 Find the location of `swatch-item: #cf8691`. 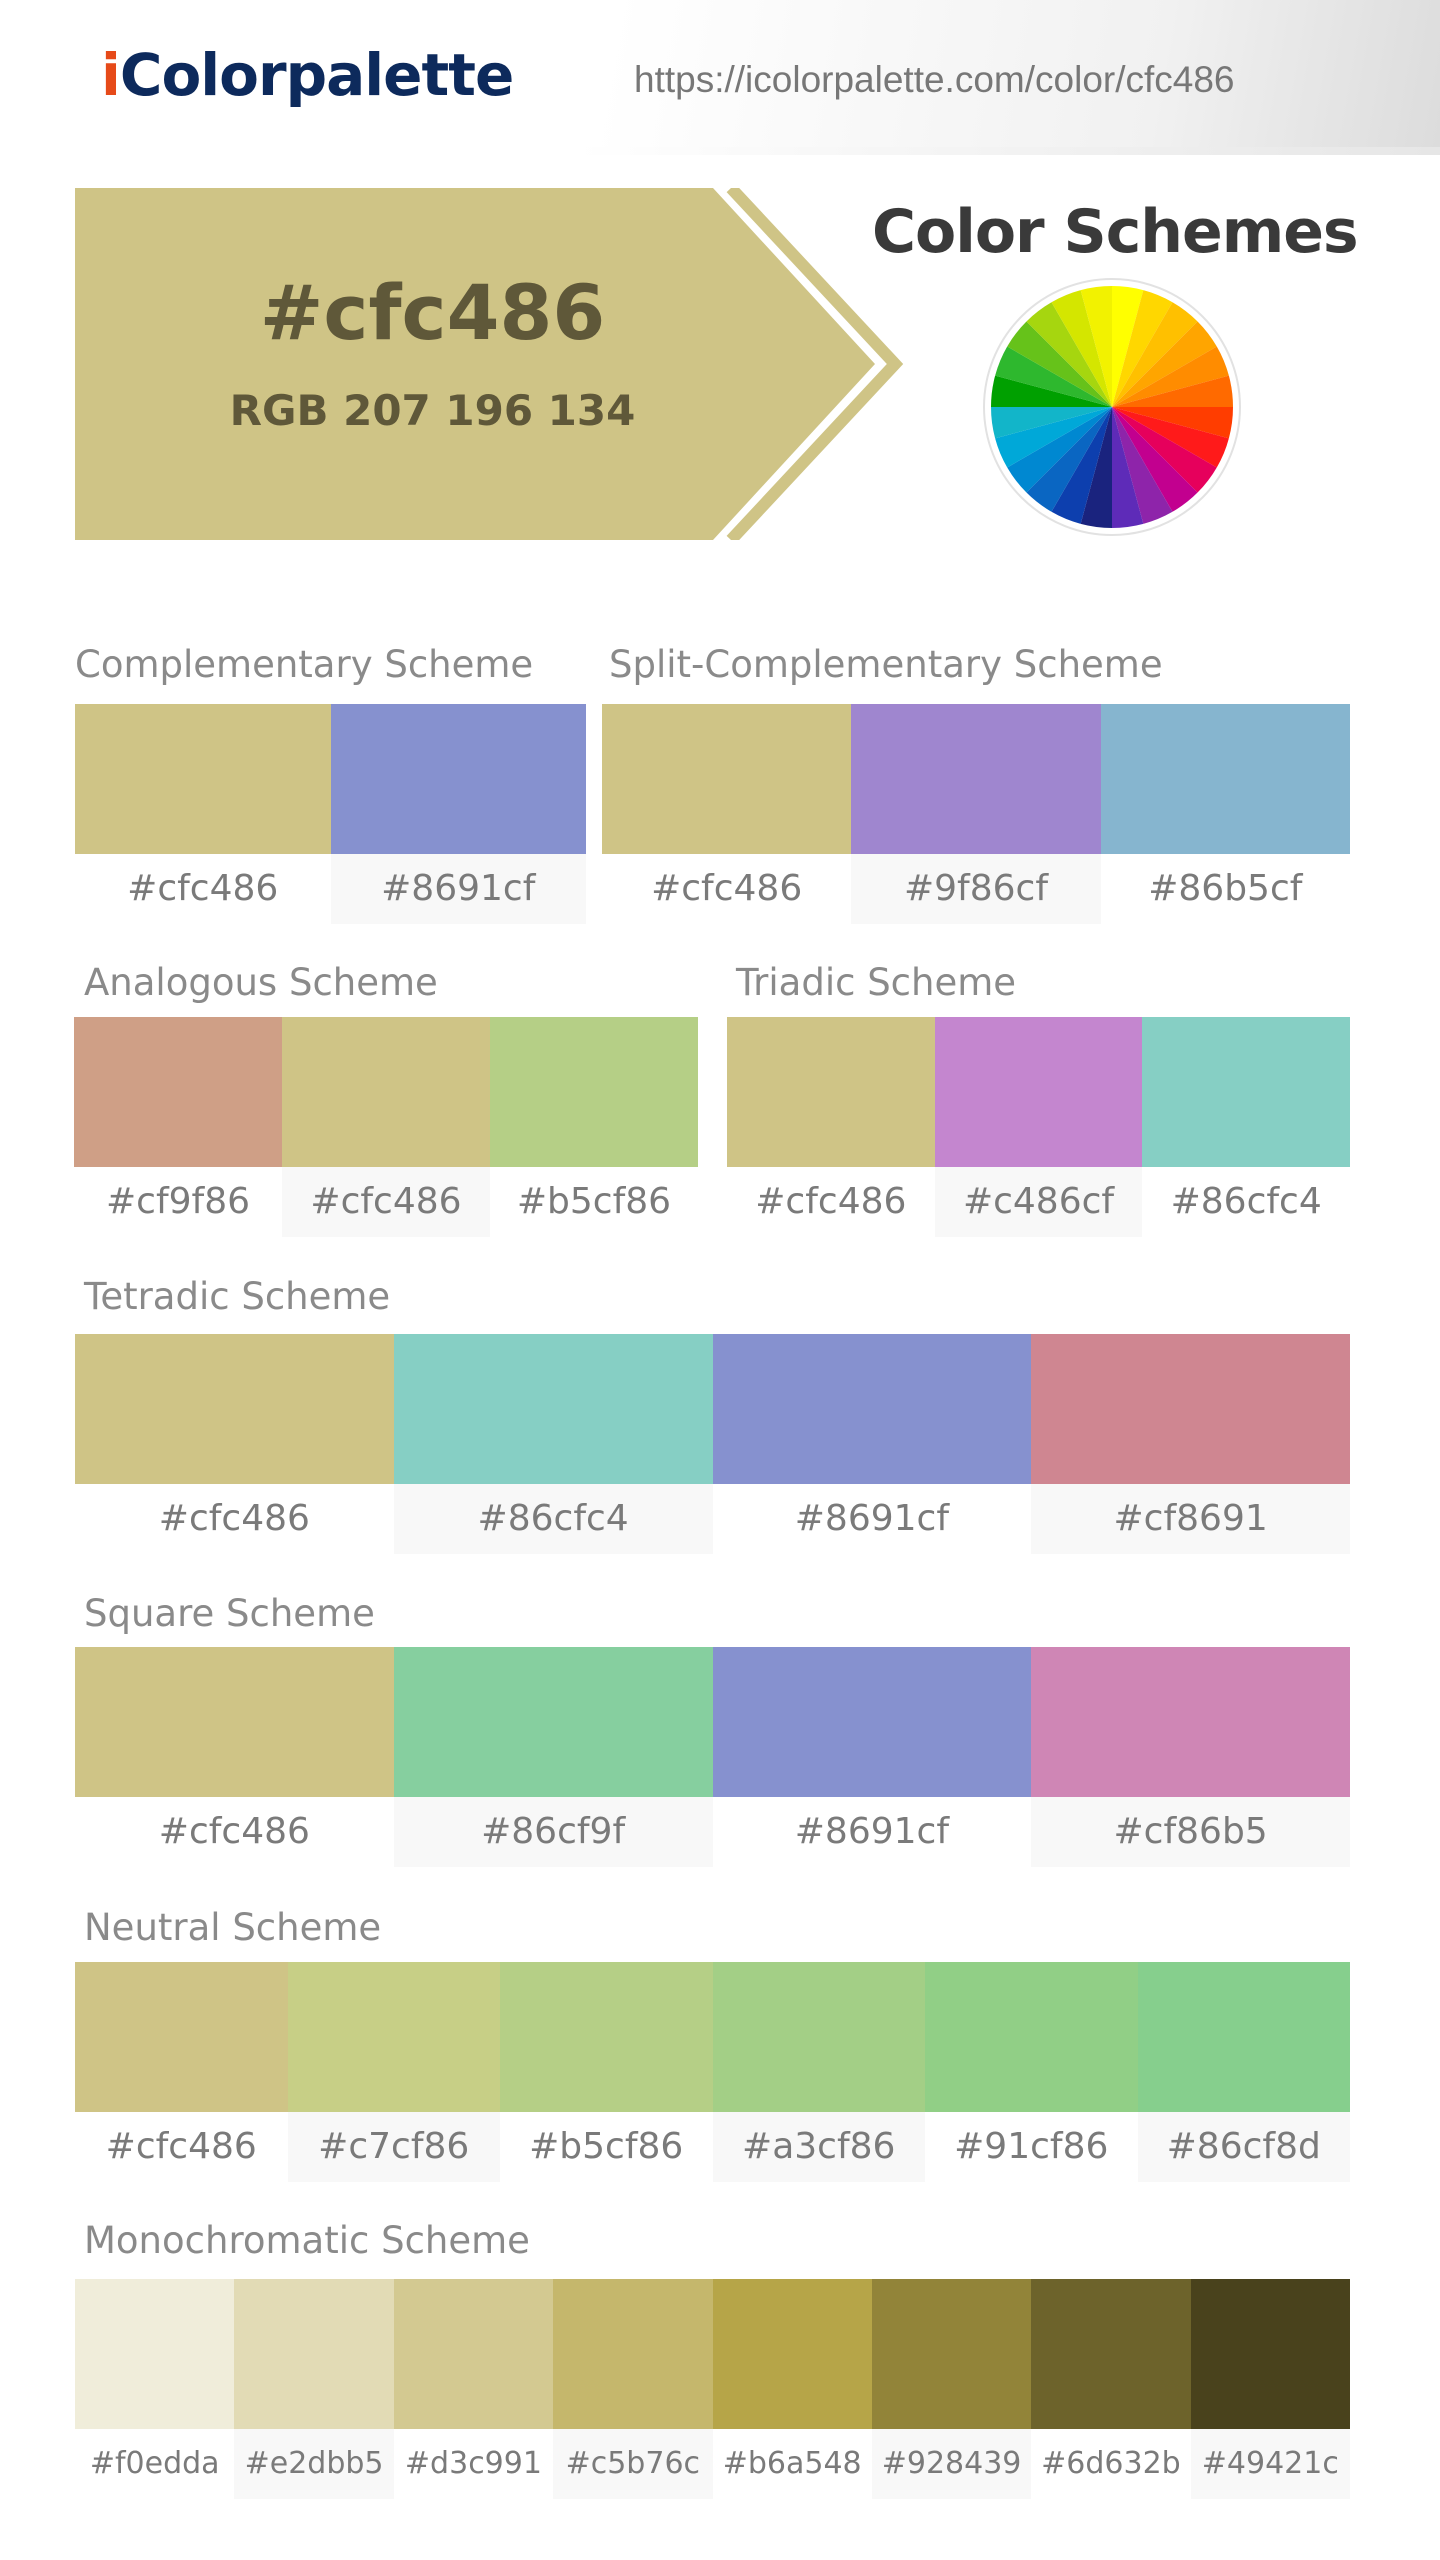

swatch-item: #cf8691 is located at coordinates (1190, 1444).